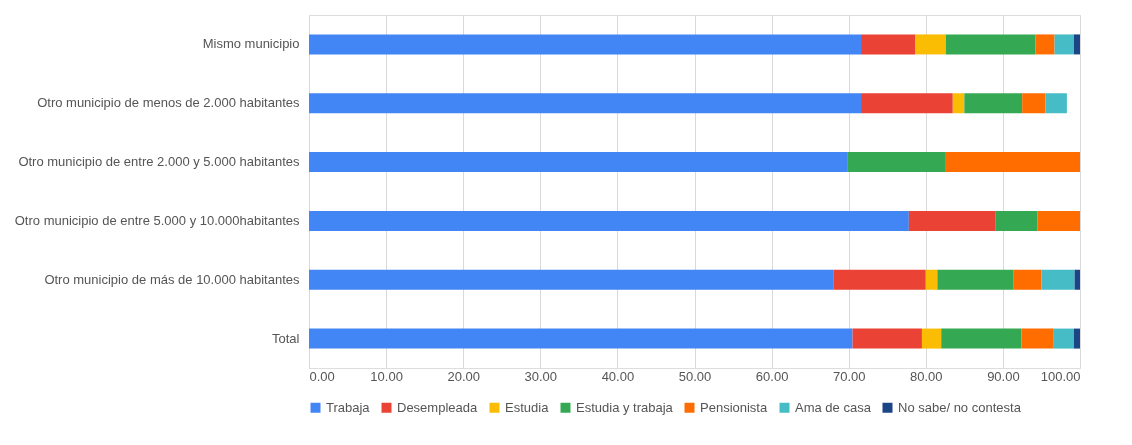  What do you see at coordinates (1003, 376) in the screenshot?
I see `x-tick-label: 90.00` at bounding box center [1003, 376].